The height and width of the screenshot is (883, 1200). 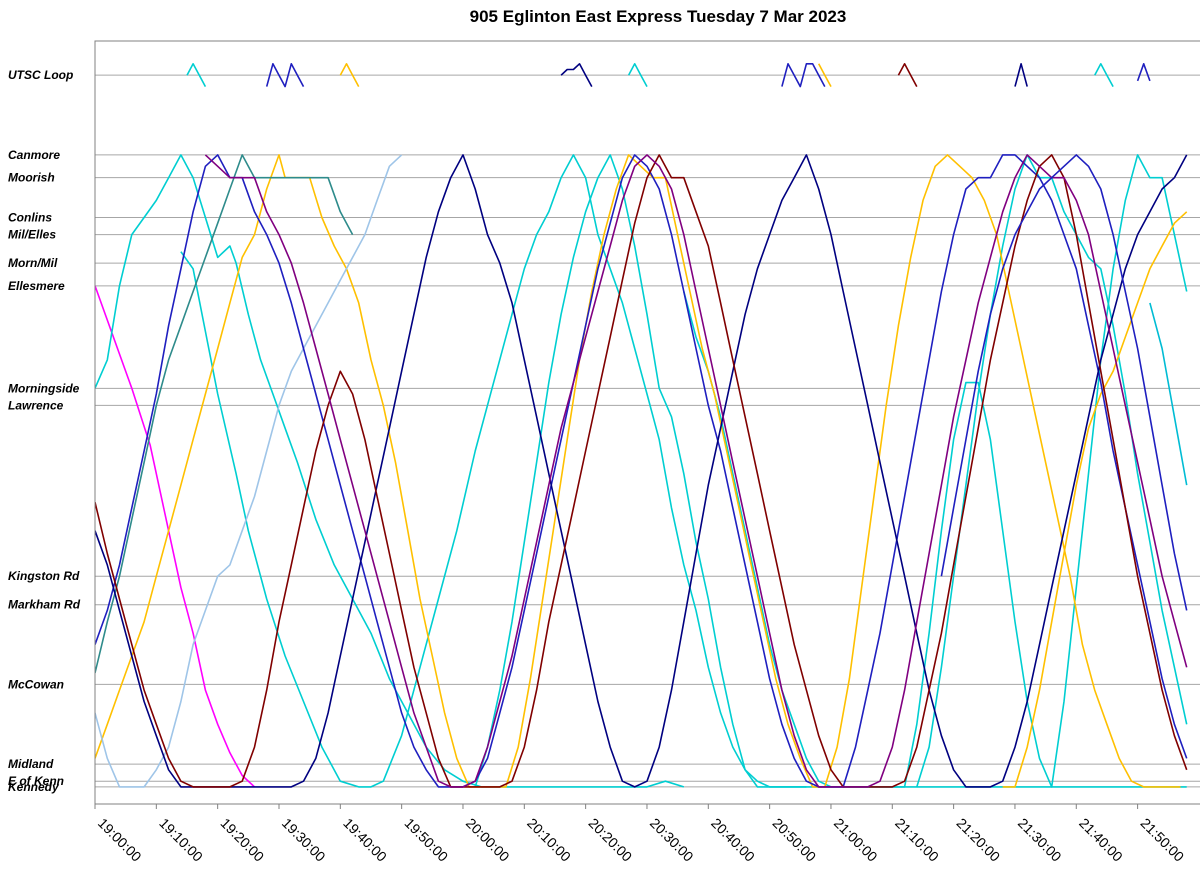 I want to click on x-tick-label-14: 21:20:00, so click(x=978, y=840).